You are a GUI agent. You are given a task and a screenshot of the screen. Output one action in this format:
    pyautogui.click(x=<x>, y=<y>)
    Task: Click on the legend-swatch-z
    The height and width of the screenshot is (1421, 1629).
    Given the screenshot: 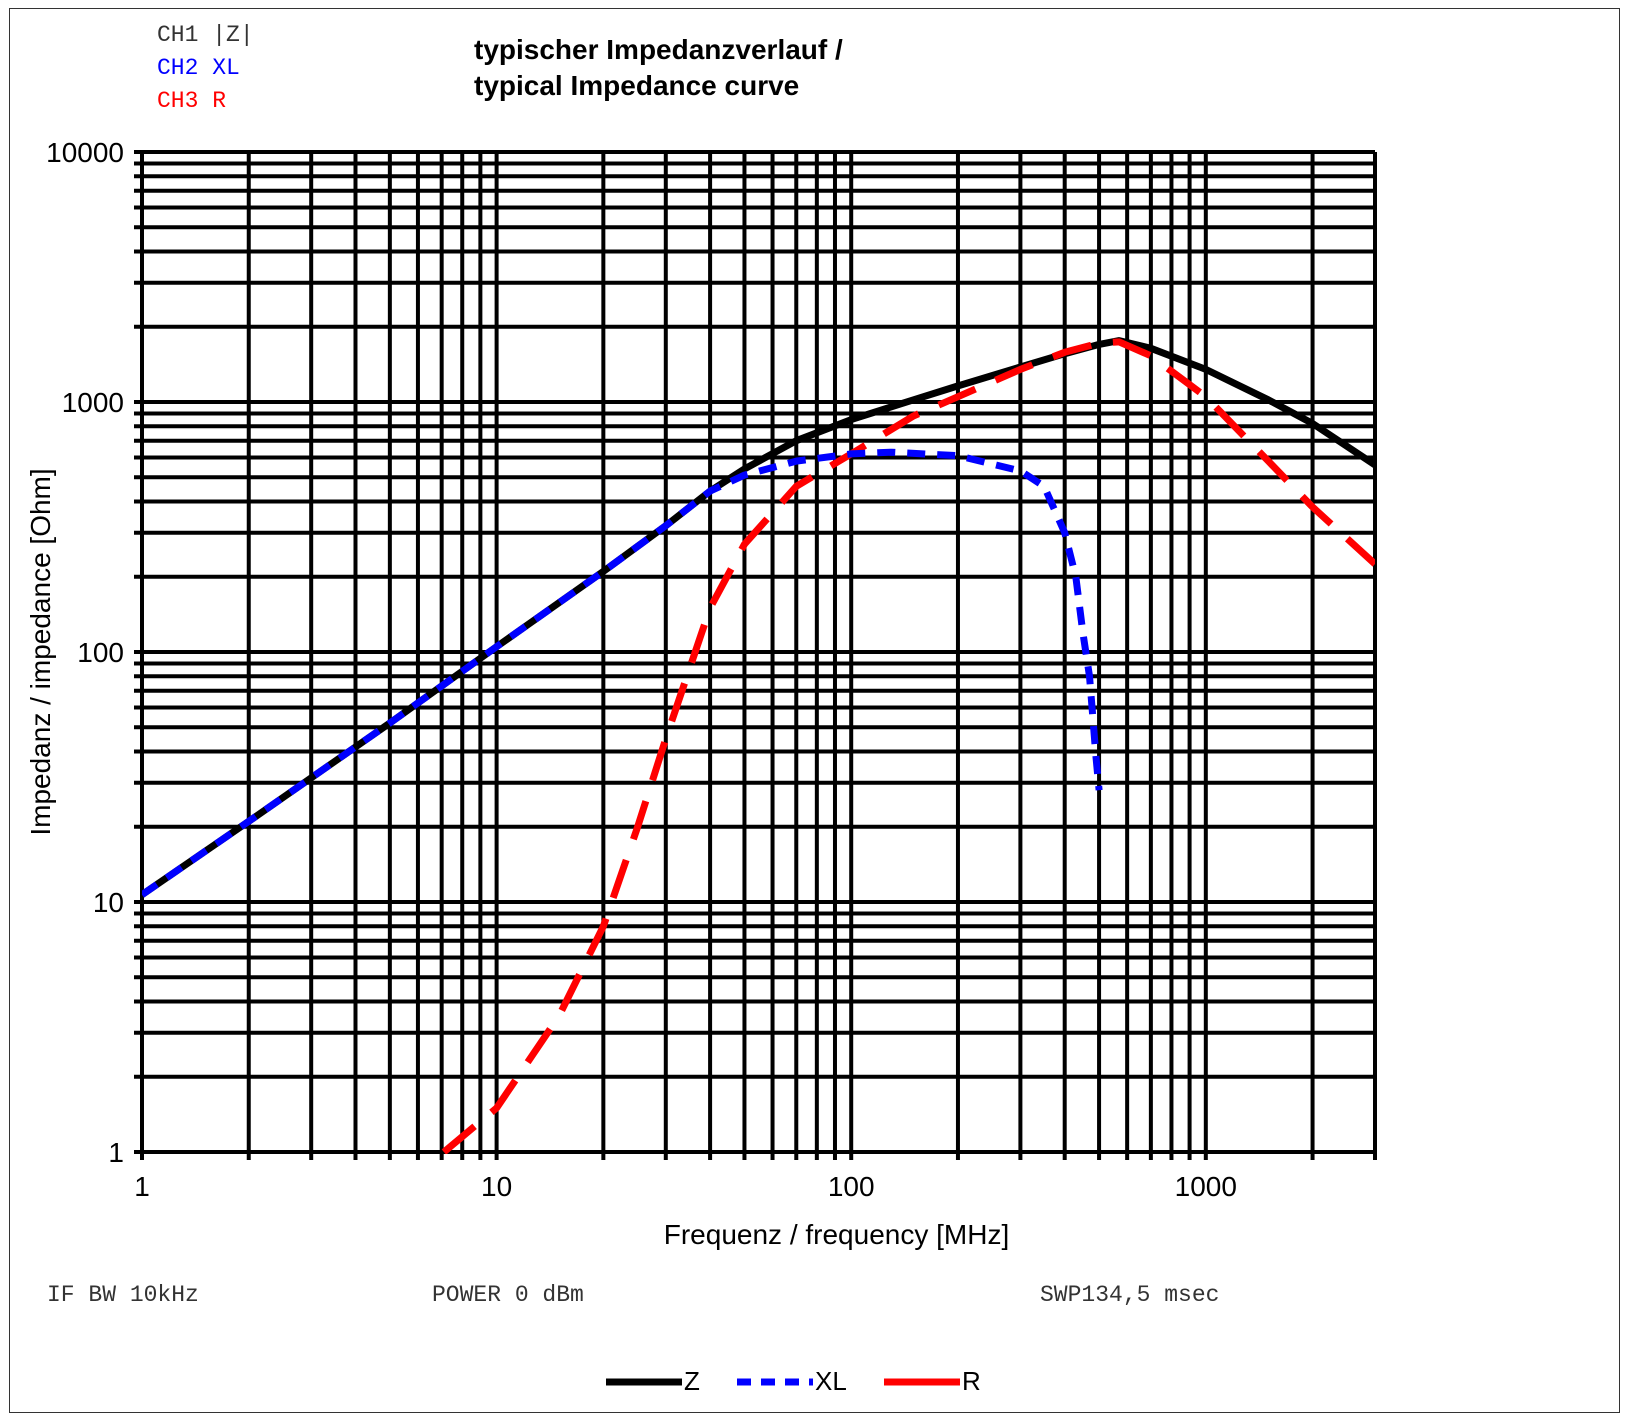 What is the action you would take?
    pyautogui.click(x=644, y=1382)
    